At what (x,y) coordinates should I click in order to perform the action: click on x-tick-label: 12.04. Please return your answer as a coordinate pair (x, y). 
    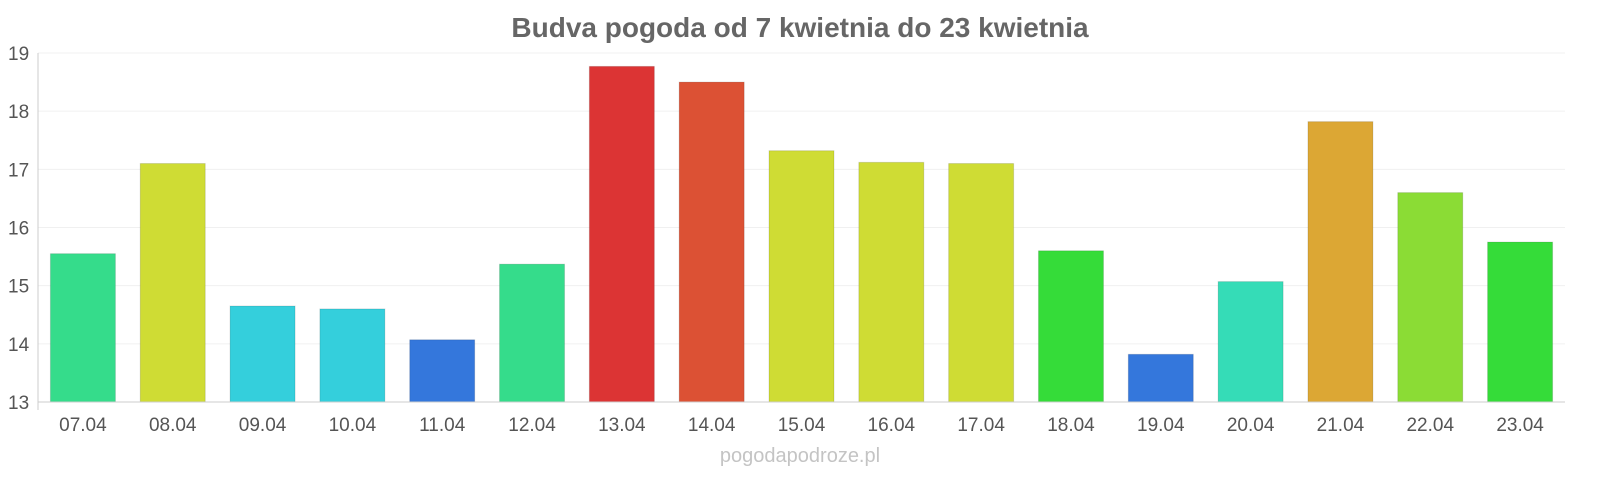
    Looking at the image, I should click on (532, 425).